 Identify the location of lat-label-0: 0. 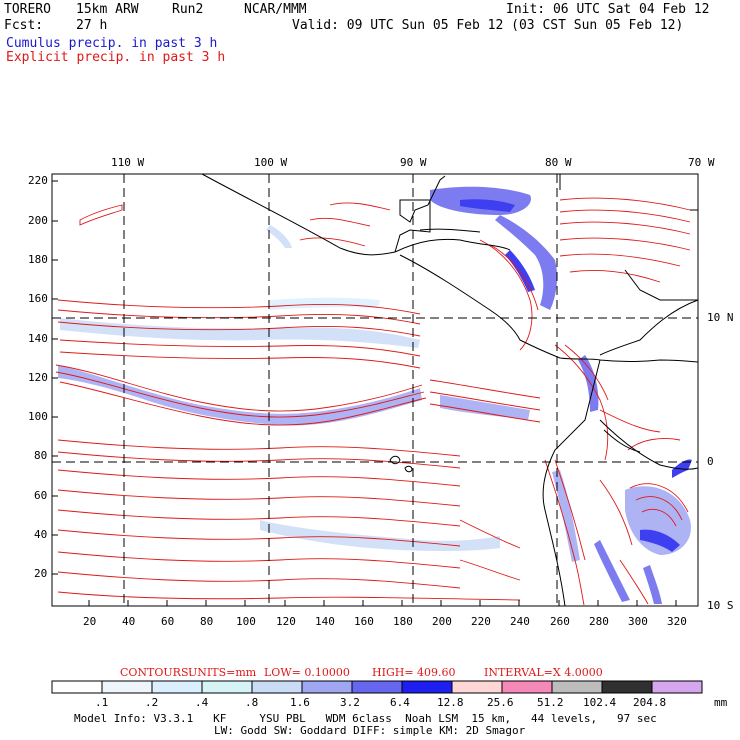
(710, 461).